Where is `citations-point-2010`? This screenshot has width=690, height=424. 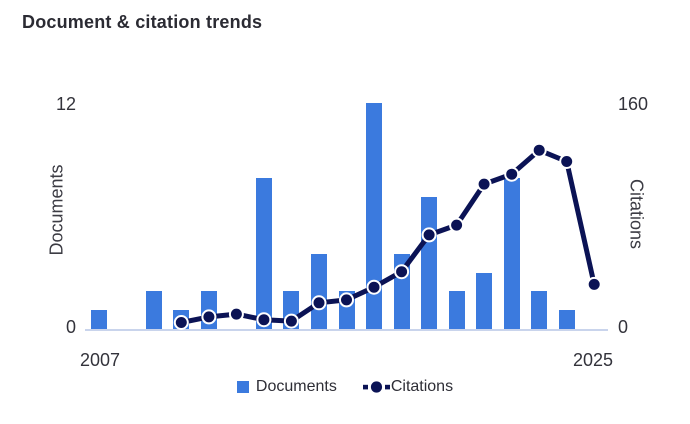
citations-point-2010 is located at coordinates (181, 322).